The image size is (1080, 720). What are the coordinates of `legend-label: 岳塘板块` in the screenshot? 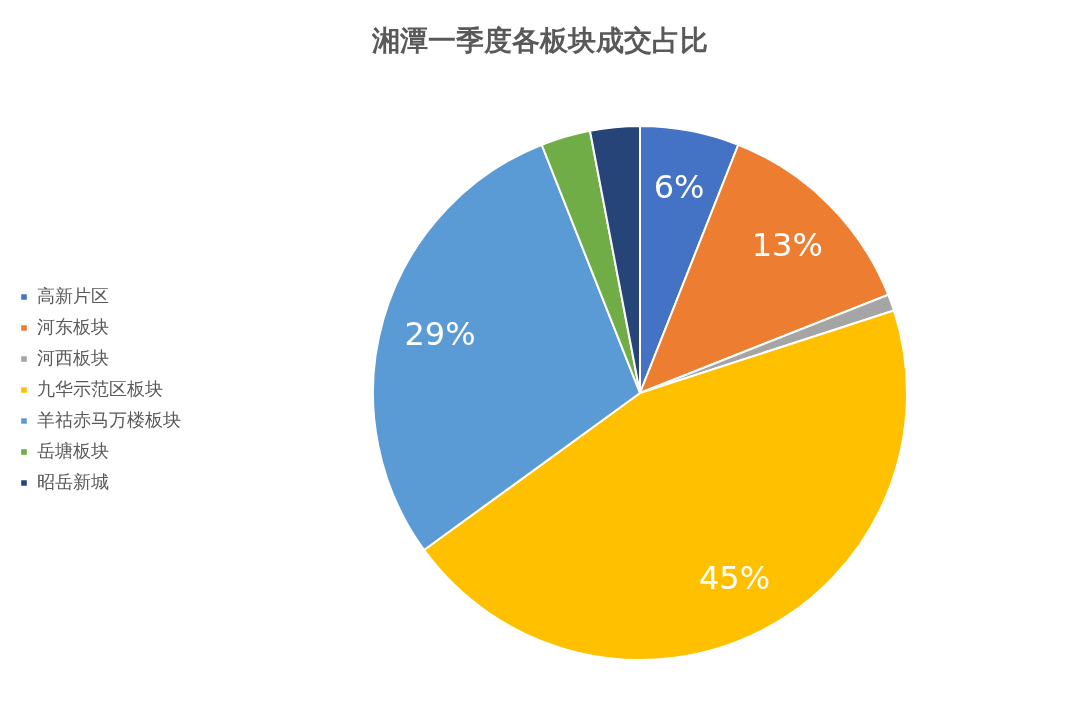 It's located at (73, 450).